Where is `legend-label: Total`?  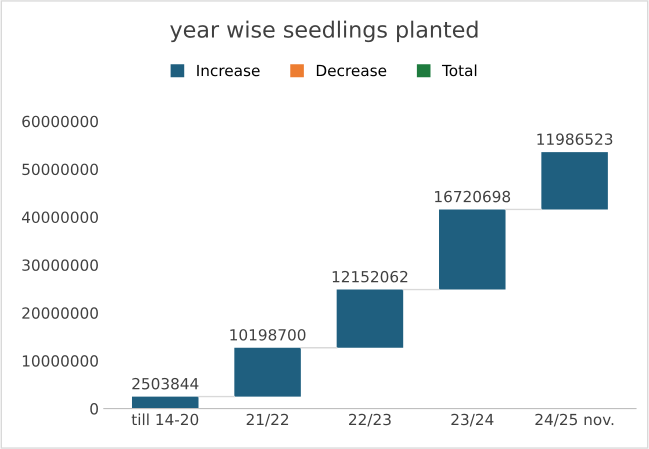 legend-label: Total is located at coordinates (459, 70).